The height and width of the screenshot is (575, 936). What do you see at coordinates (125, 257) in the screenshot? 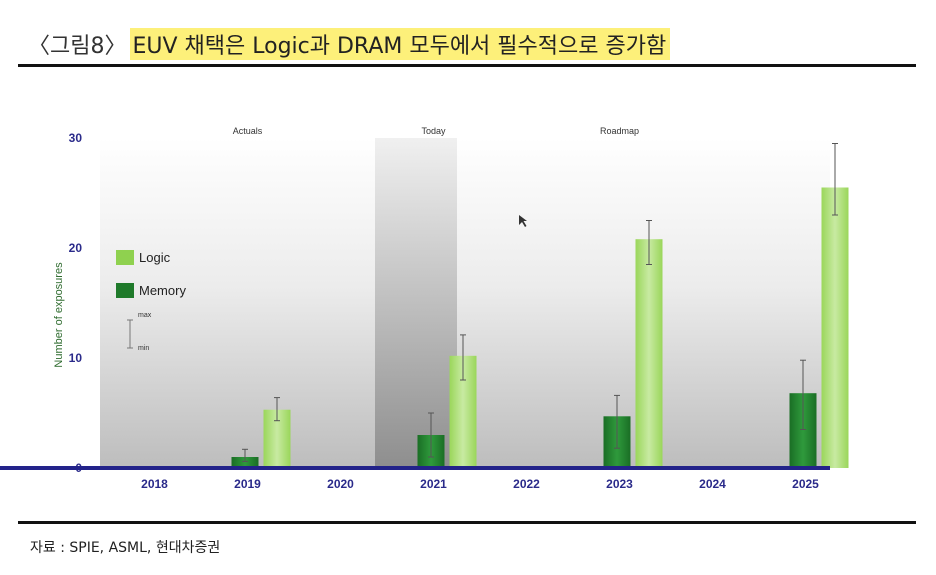
I see `legend-swatch-logic` at bounding box center [125, 257].